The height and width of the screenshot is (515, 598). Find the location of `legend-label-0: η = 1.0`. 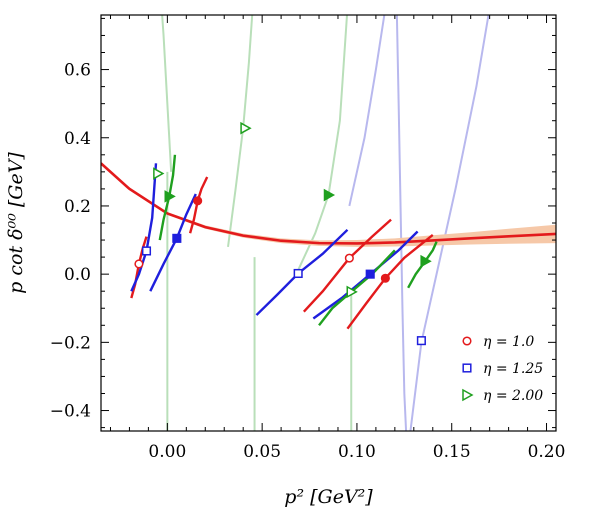

legend-label-0: η = 1.0 is located at coordinates (508, 342).